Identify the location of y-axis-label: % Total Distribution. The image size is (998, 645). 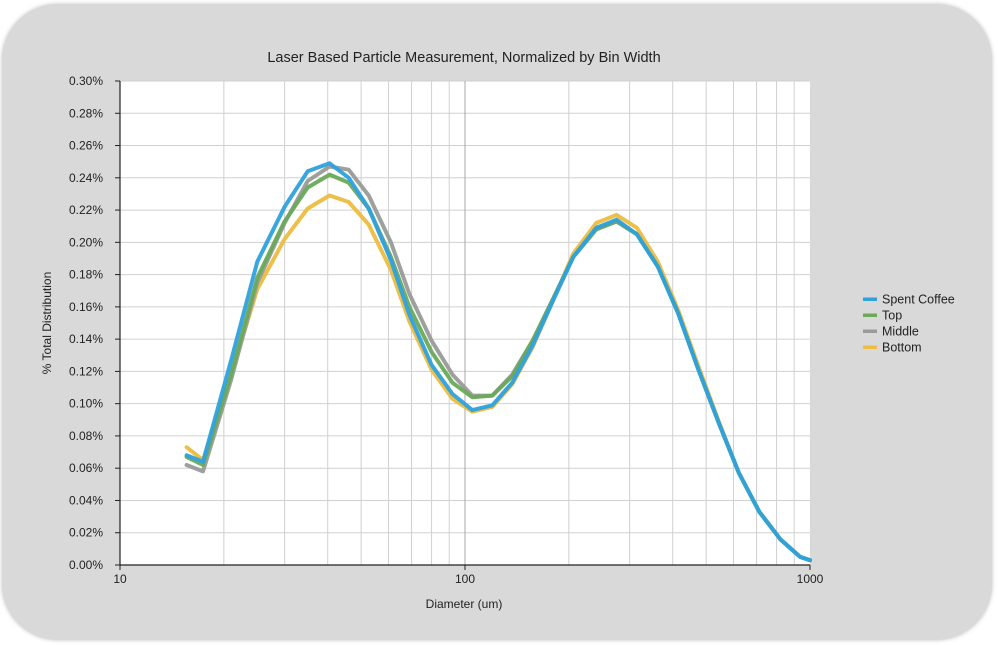
(47, 323).